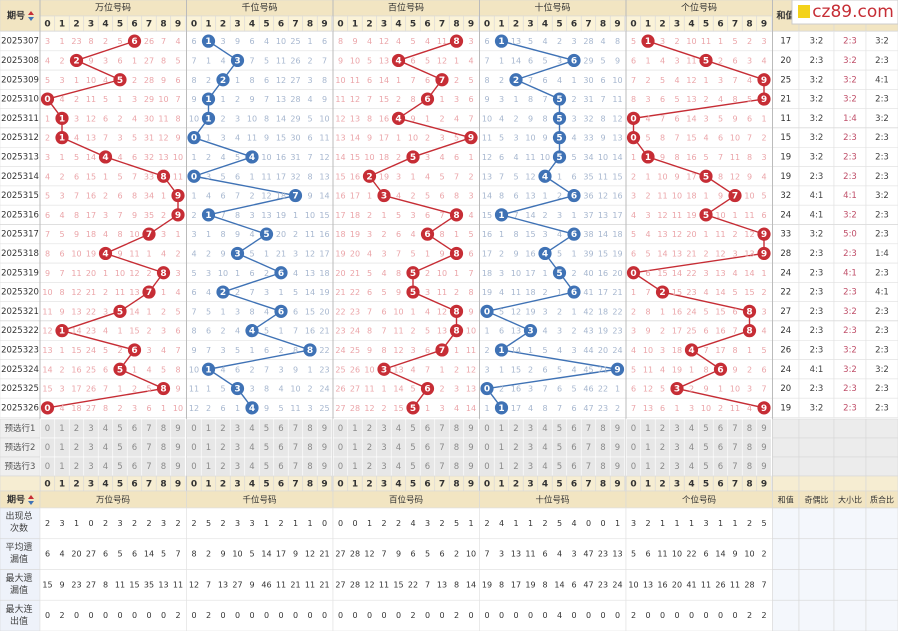  Describe the element at coordinates (552, 8) in the screenshot. I see `group-title: 十位号码` at that location.